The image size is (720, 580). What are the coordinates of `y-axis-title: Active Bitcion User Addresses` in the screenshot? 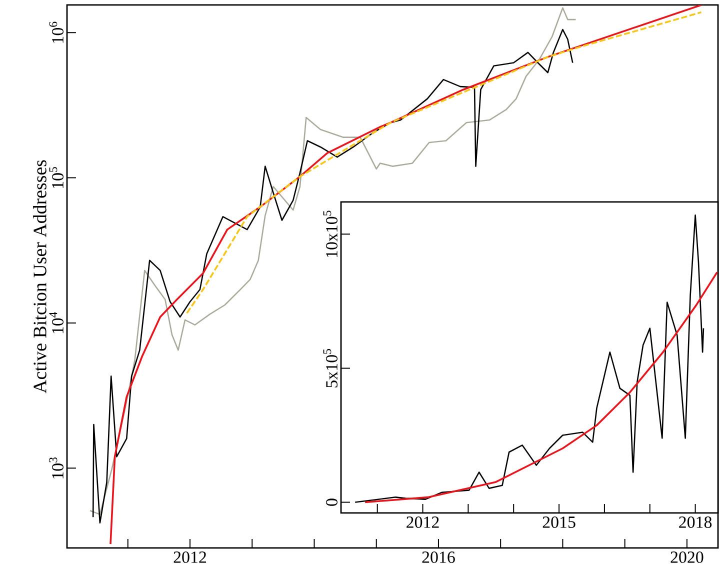 It's located at (39, 277).